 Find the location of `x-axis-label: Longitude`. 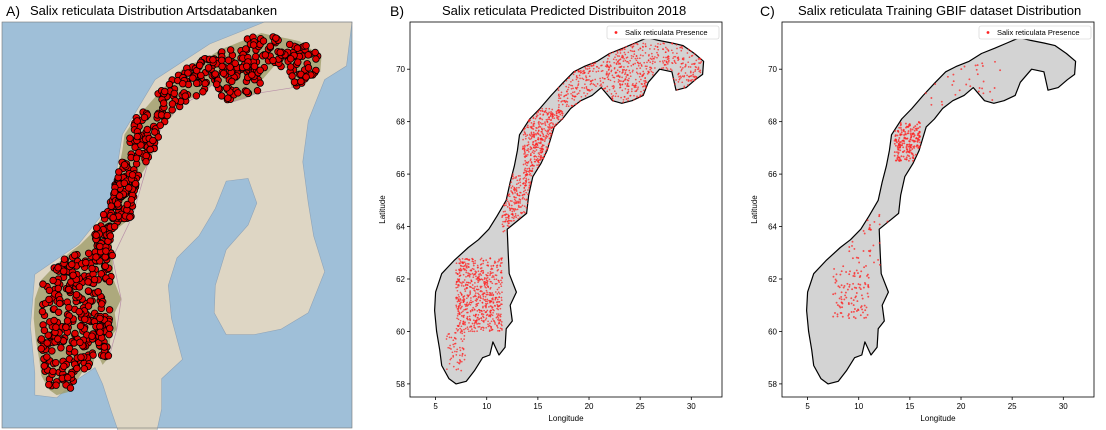

x-axis-label: Longitude is located at coordinates (938, 418).